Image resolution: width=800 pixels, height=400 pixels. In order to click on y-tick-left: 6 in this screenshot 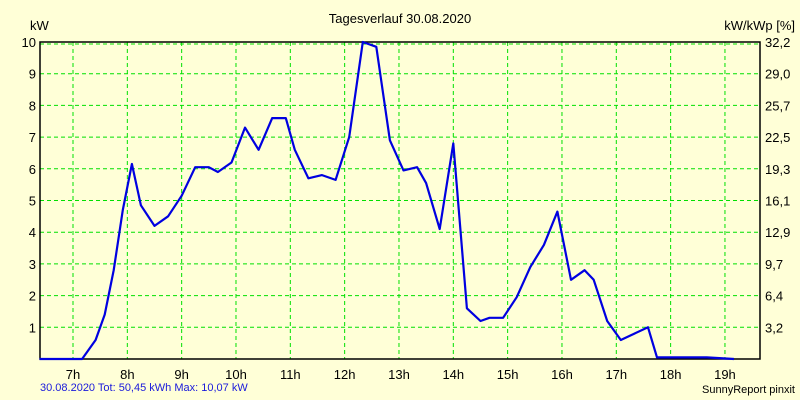, I will do `click(32, 169)`.